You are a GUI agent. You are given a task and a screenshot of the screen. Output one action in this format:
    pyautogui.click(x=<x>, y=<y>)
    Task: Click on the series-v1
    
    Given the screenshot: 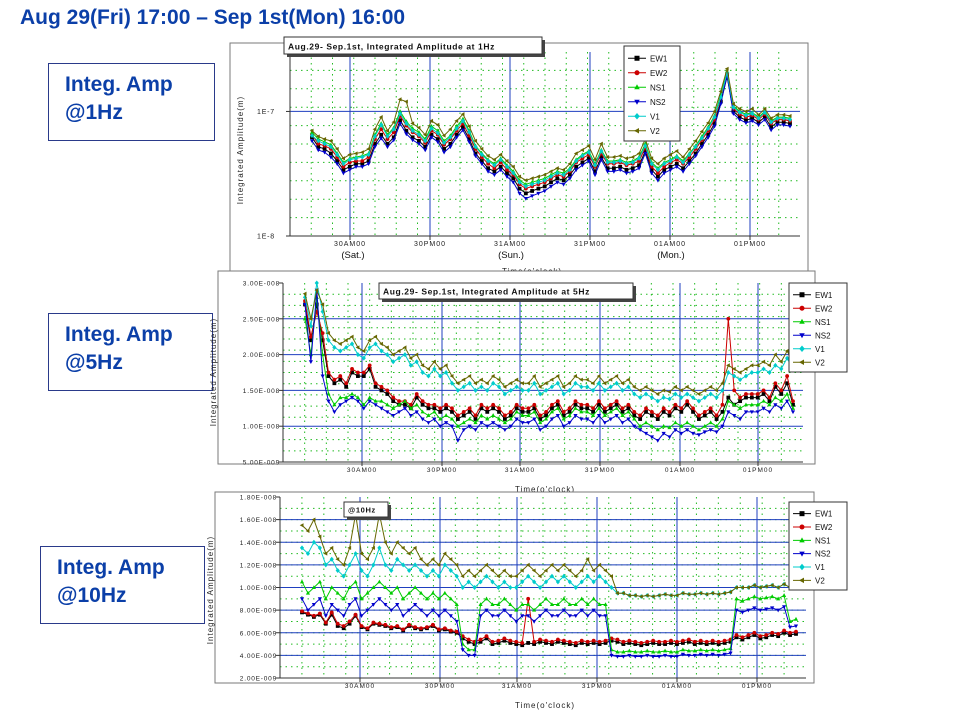 What is the action you would take?
    pyautogui.click(x=551, y=129)
    